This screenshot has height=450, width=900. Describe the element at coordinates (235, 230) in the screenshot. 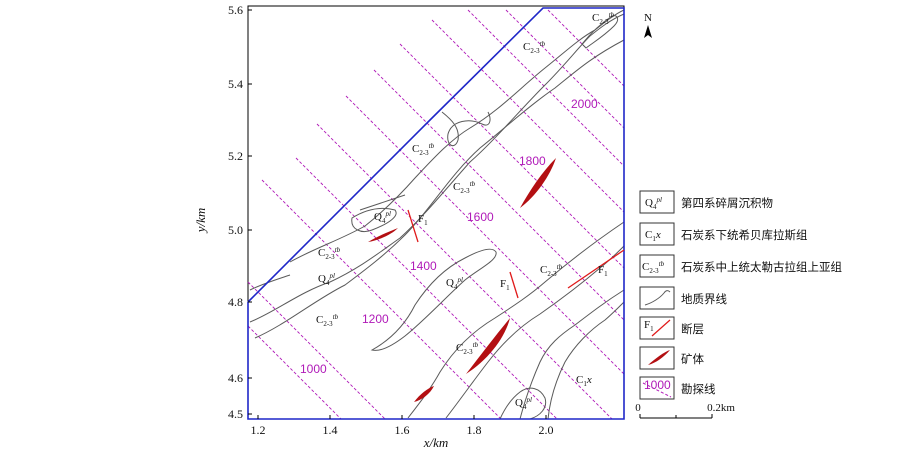

I see `y-tick-label: 5.0` at that location.